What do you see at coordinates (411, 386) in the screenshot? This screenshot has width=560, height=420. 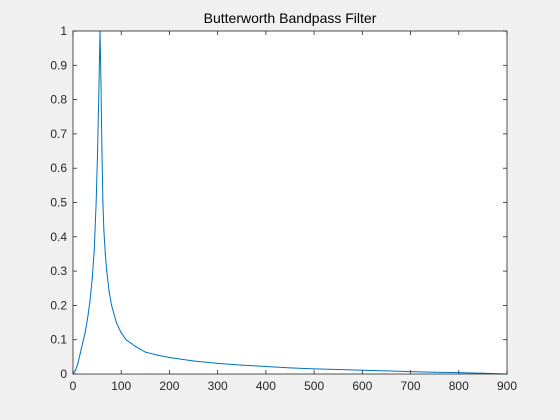 I see `x-tick-label: 700` at bounding box center [411, 386].